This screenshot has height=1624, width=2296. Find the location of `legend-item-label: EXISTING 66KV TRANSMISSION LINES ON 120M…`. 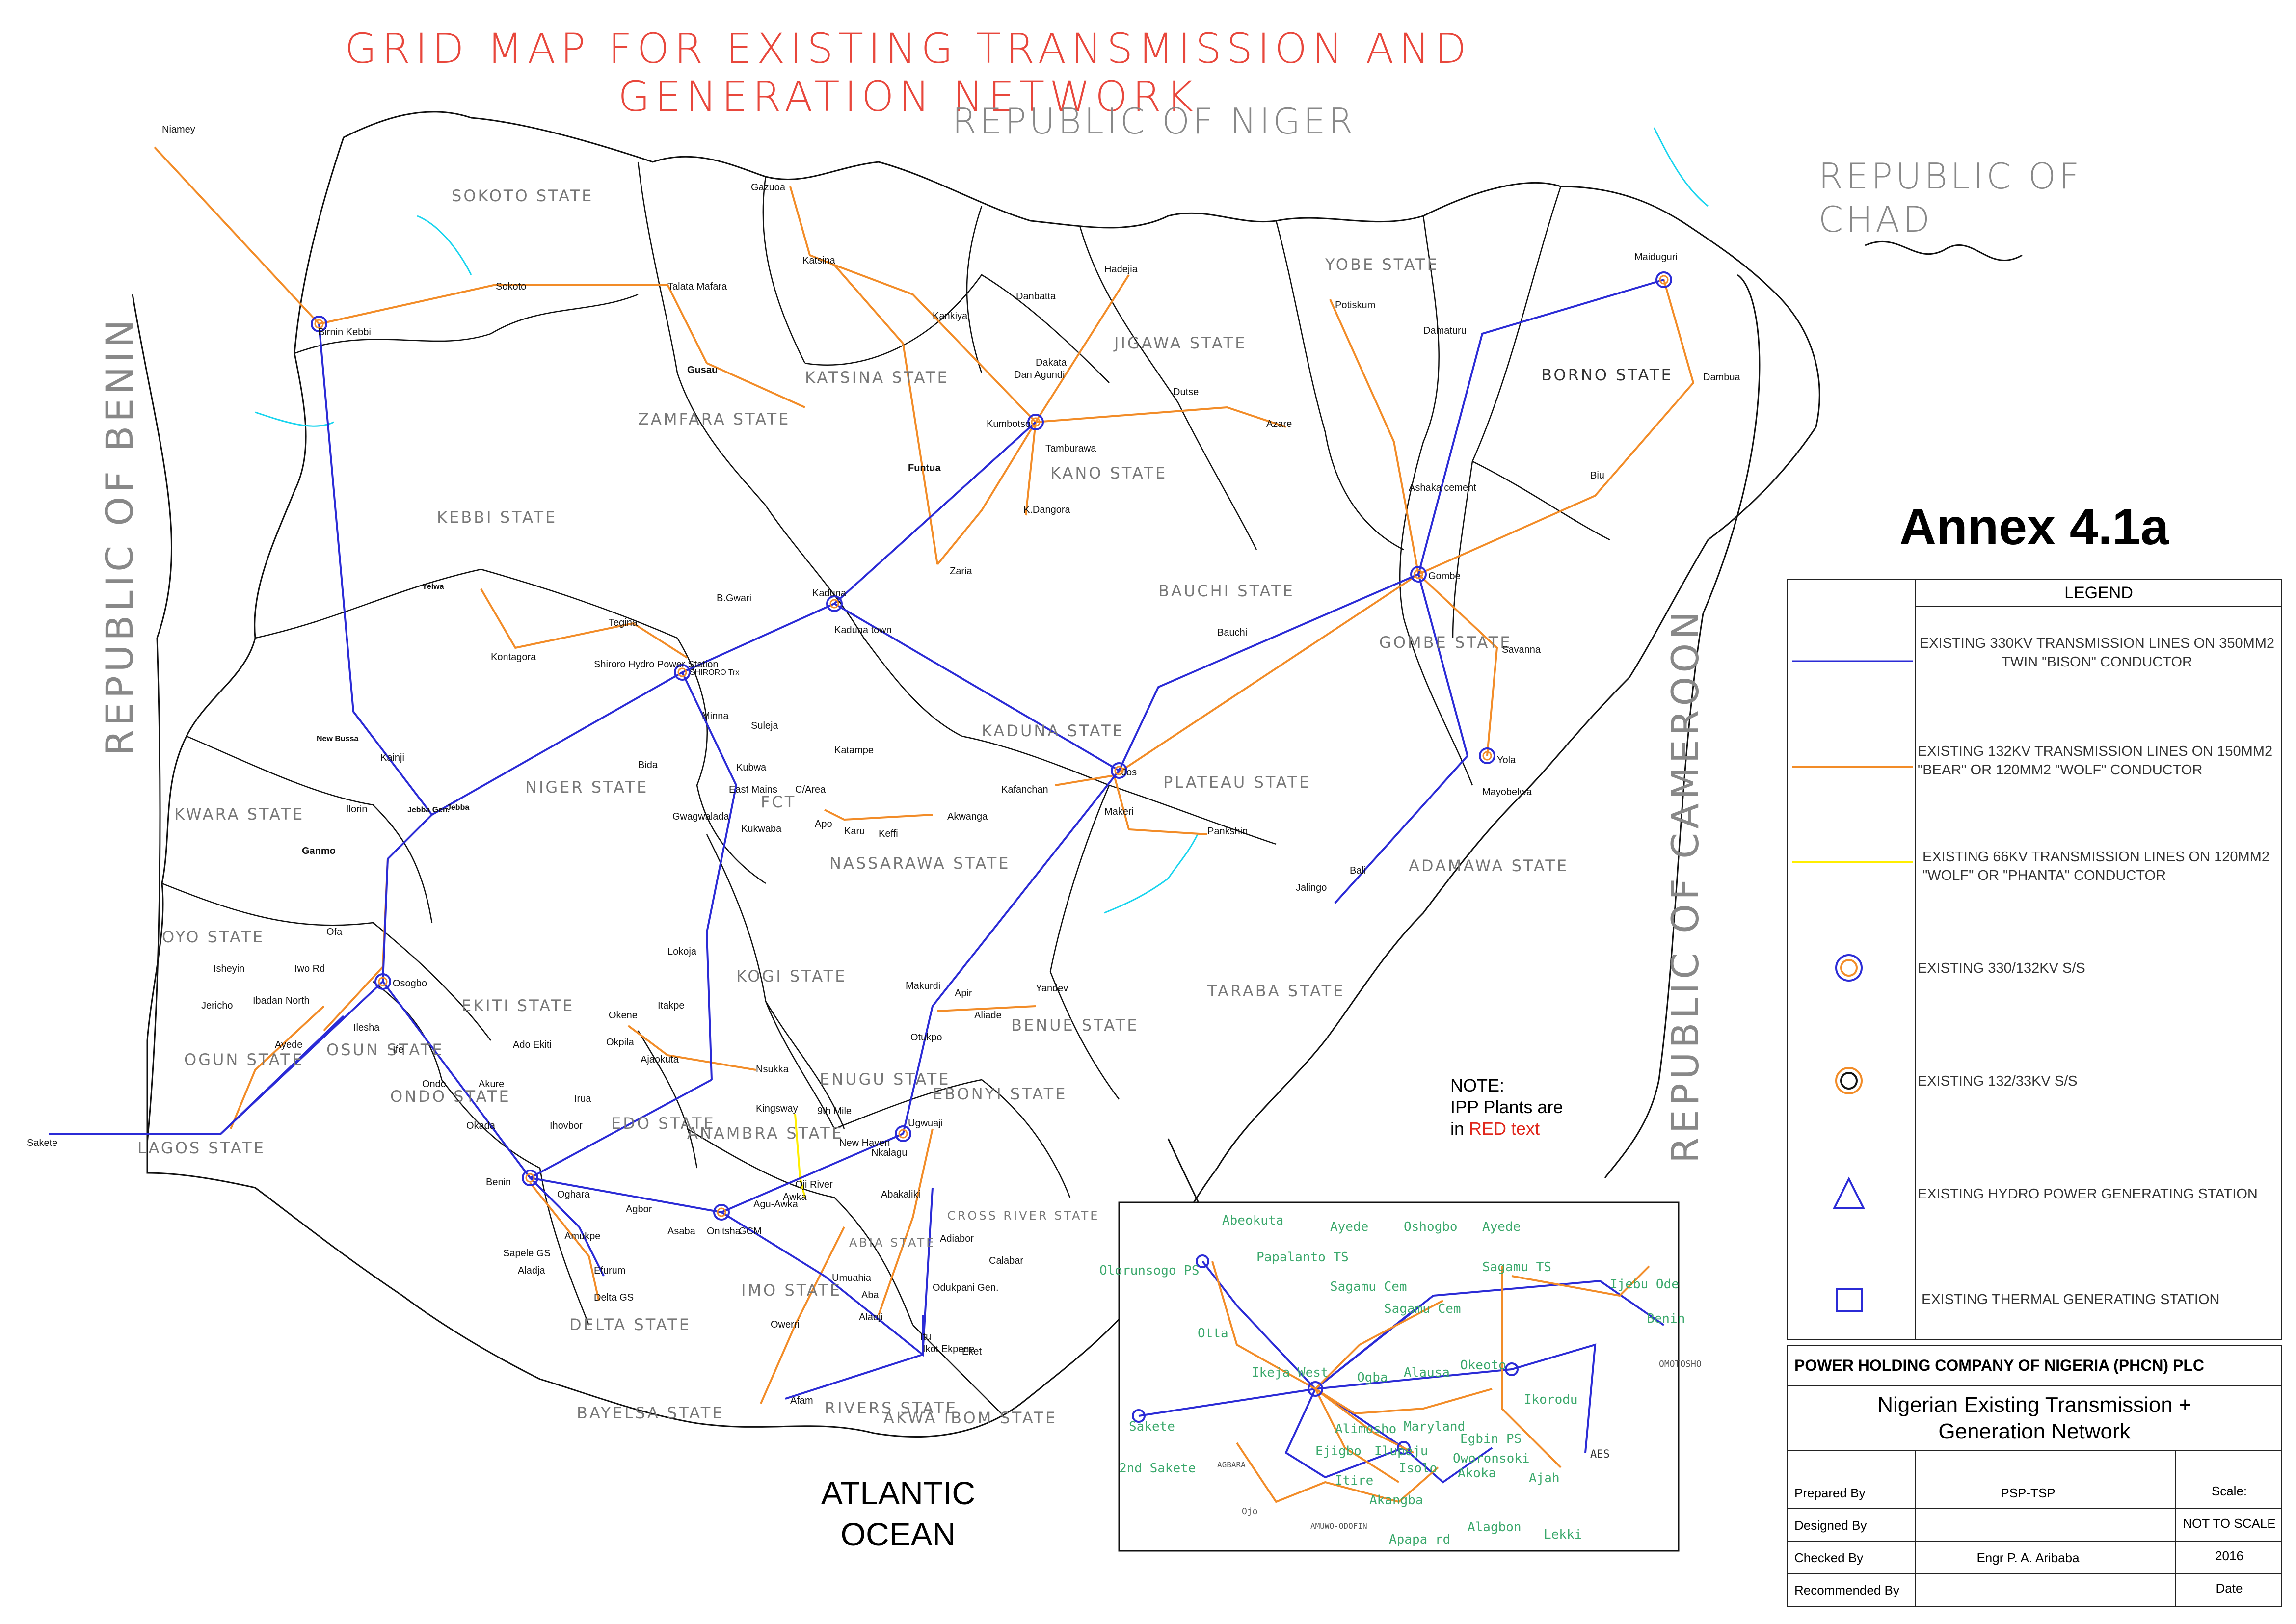

legend-item-label: EXISTING 66KV TRANSMISSION LINES ON 120M… is located at coordinates (2095, 866).